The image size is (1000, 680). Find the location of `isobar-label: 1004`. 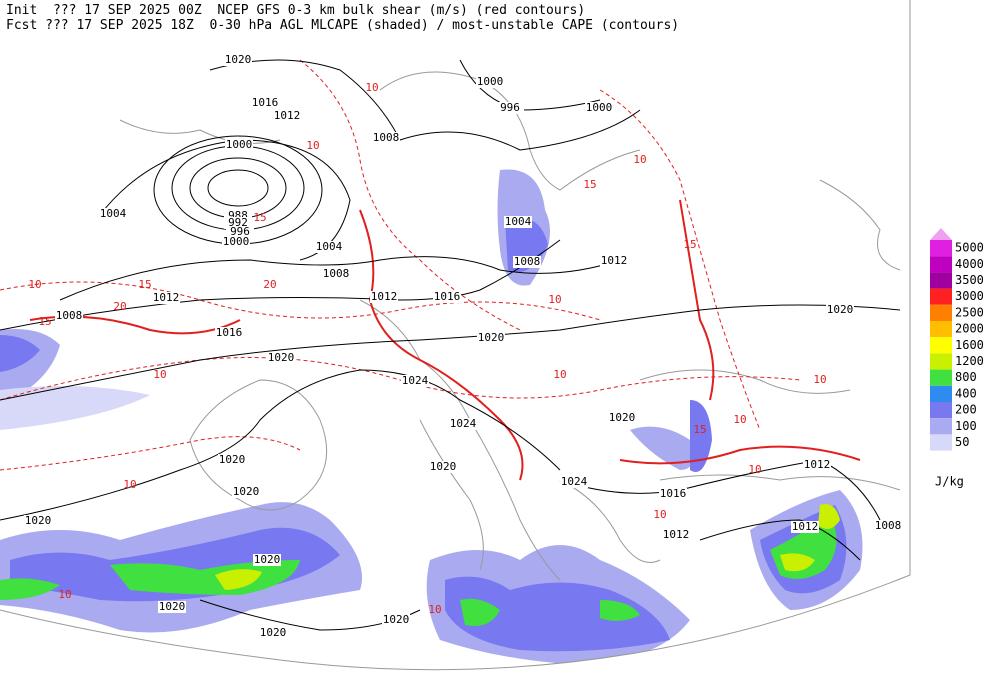

isobar-label: 1004 is located at coordinates (329, 246).